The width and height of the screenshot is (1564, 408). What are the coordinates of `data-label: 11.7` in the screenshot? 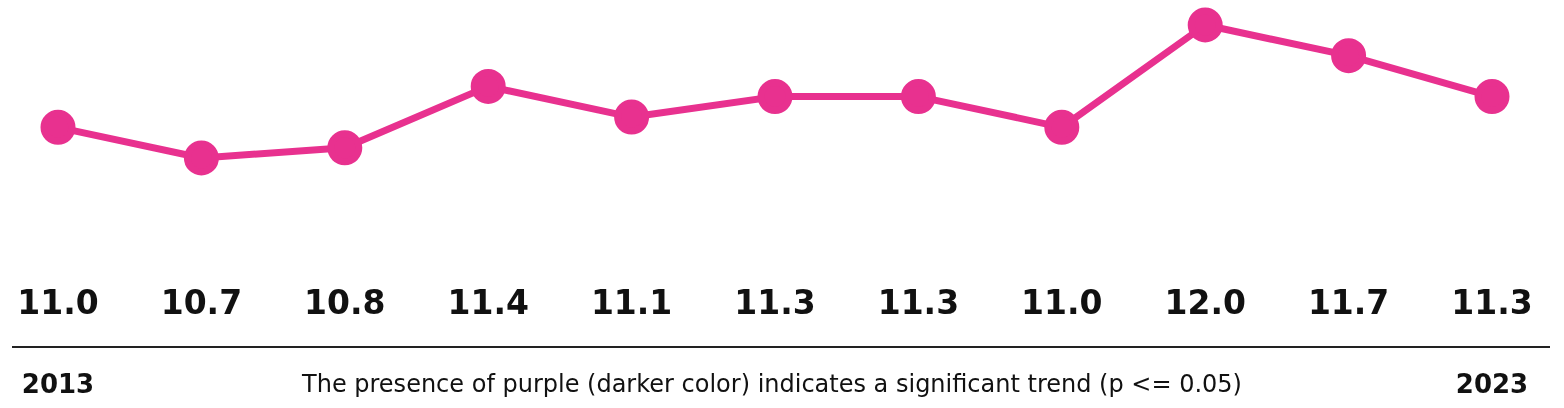 It's located at (1348, 302).